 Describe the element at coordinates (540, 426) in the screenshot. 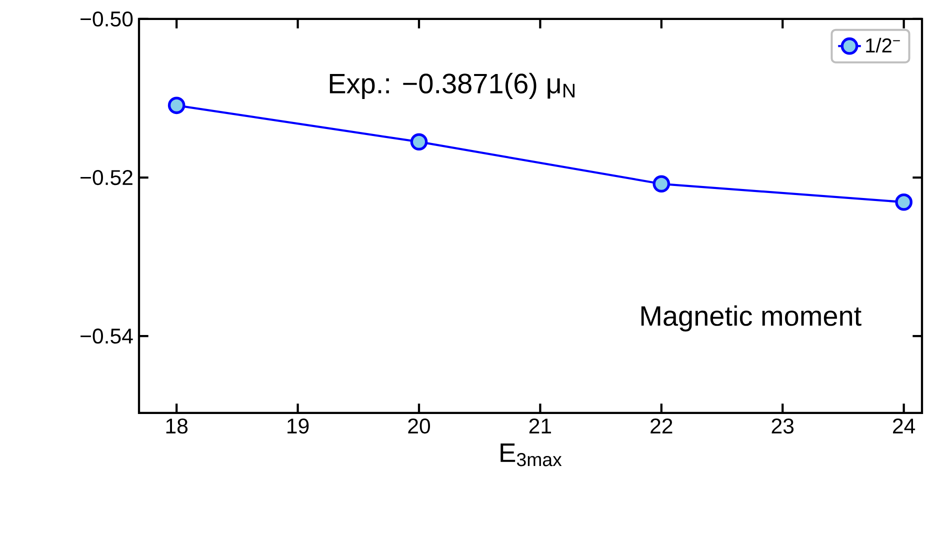

I see `x-tick-label: 21` at that location.